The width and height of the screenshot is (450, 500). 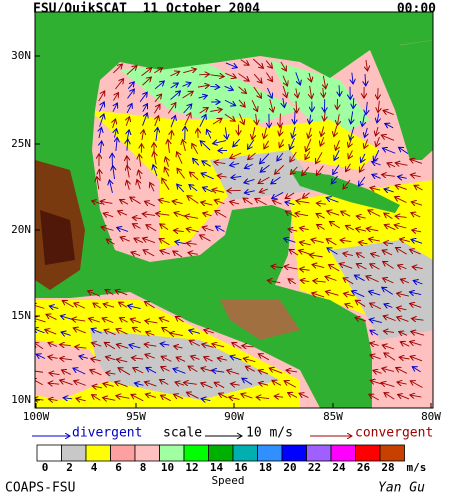 What do you see at coordinates (227, 480) in the screenshot?
I see `colorbar-label: Speed` at bounding box center [227, 480].